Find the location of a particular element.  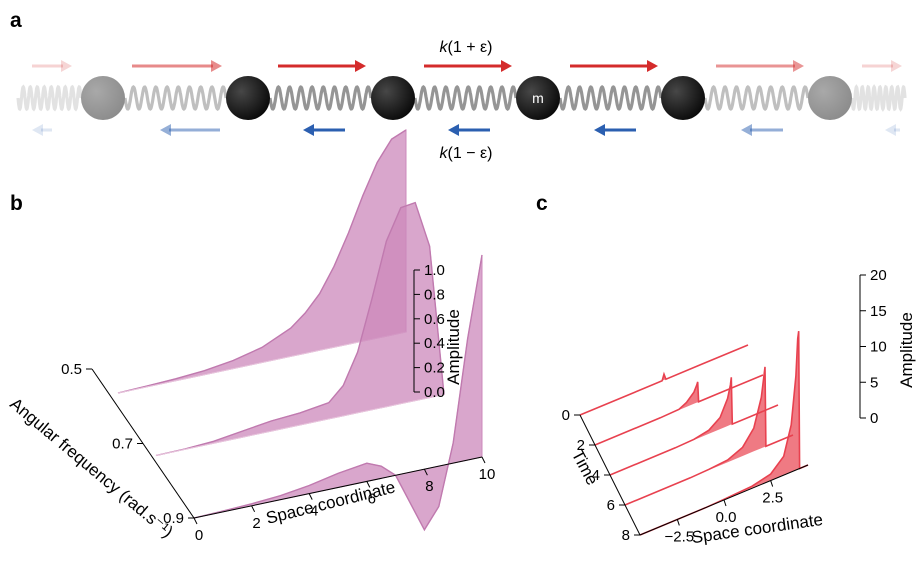

y-tick-label: 6 is located at coordinates (611, 505).